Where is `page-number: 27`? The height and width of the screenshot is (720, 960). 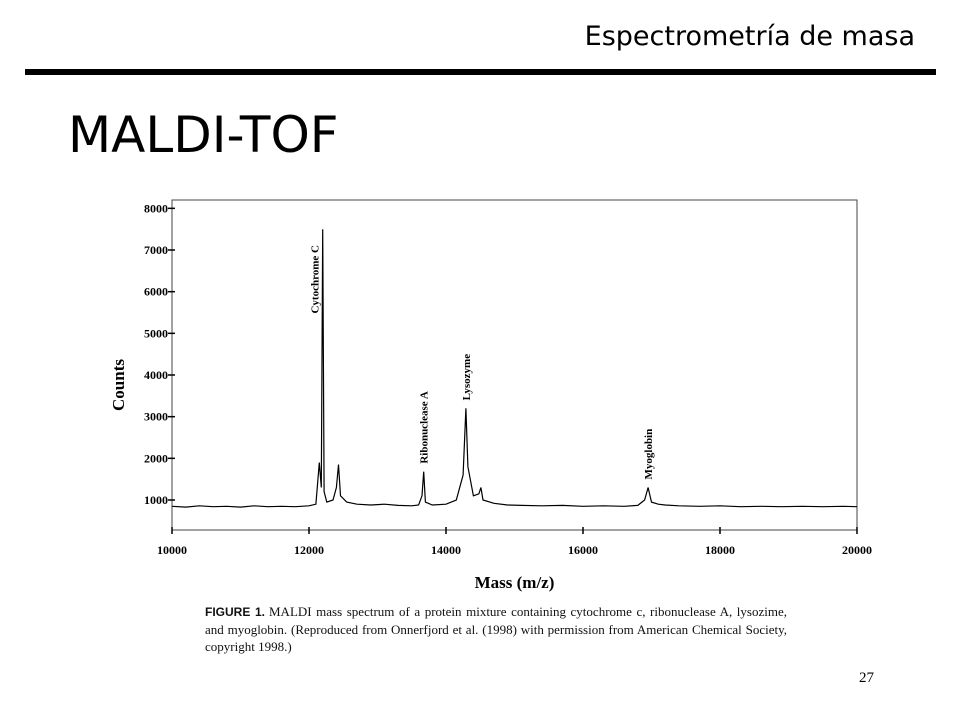 page-number: 27 is located at coordinates (867, 678).